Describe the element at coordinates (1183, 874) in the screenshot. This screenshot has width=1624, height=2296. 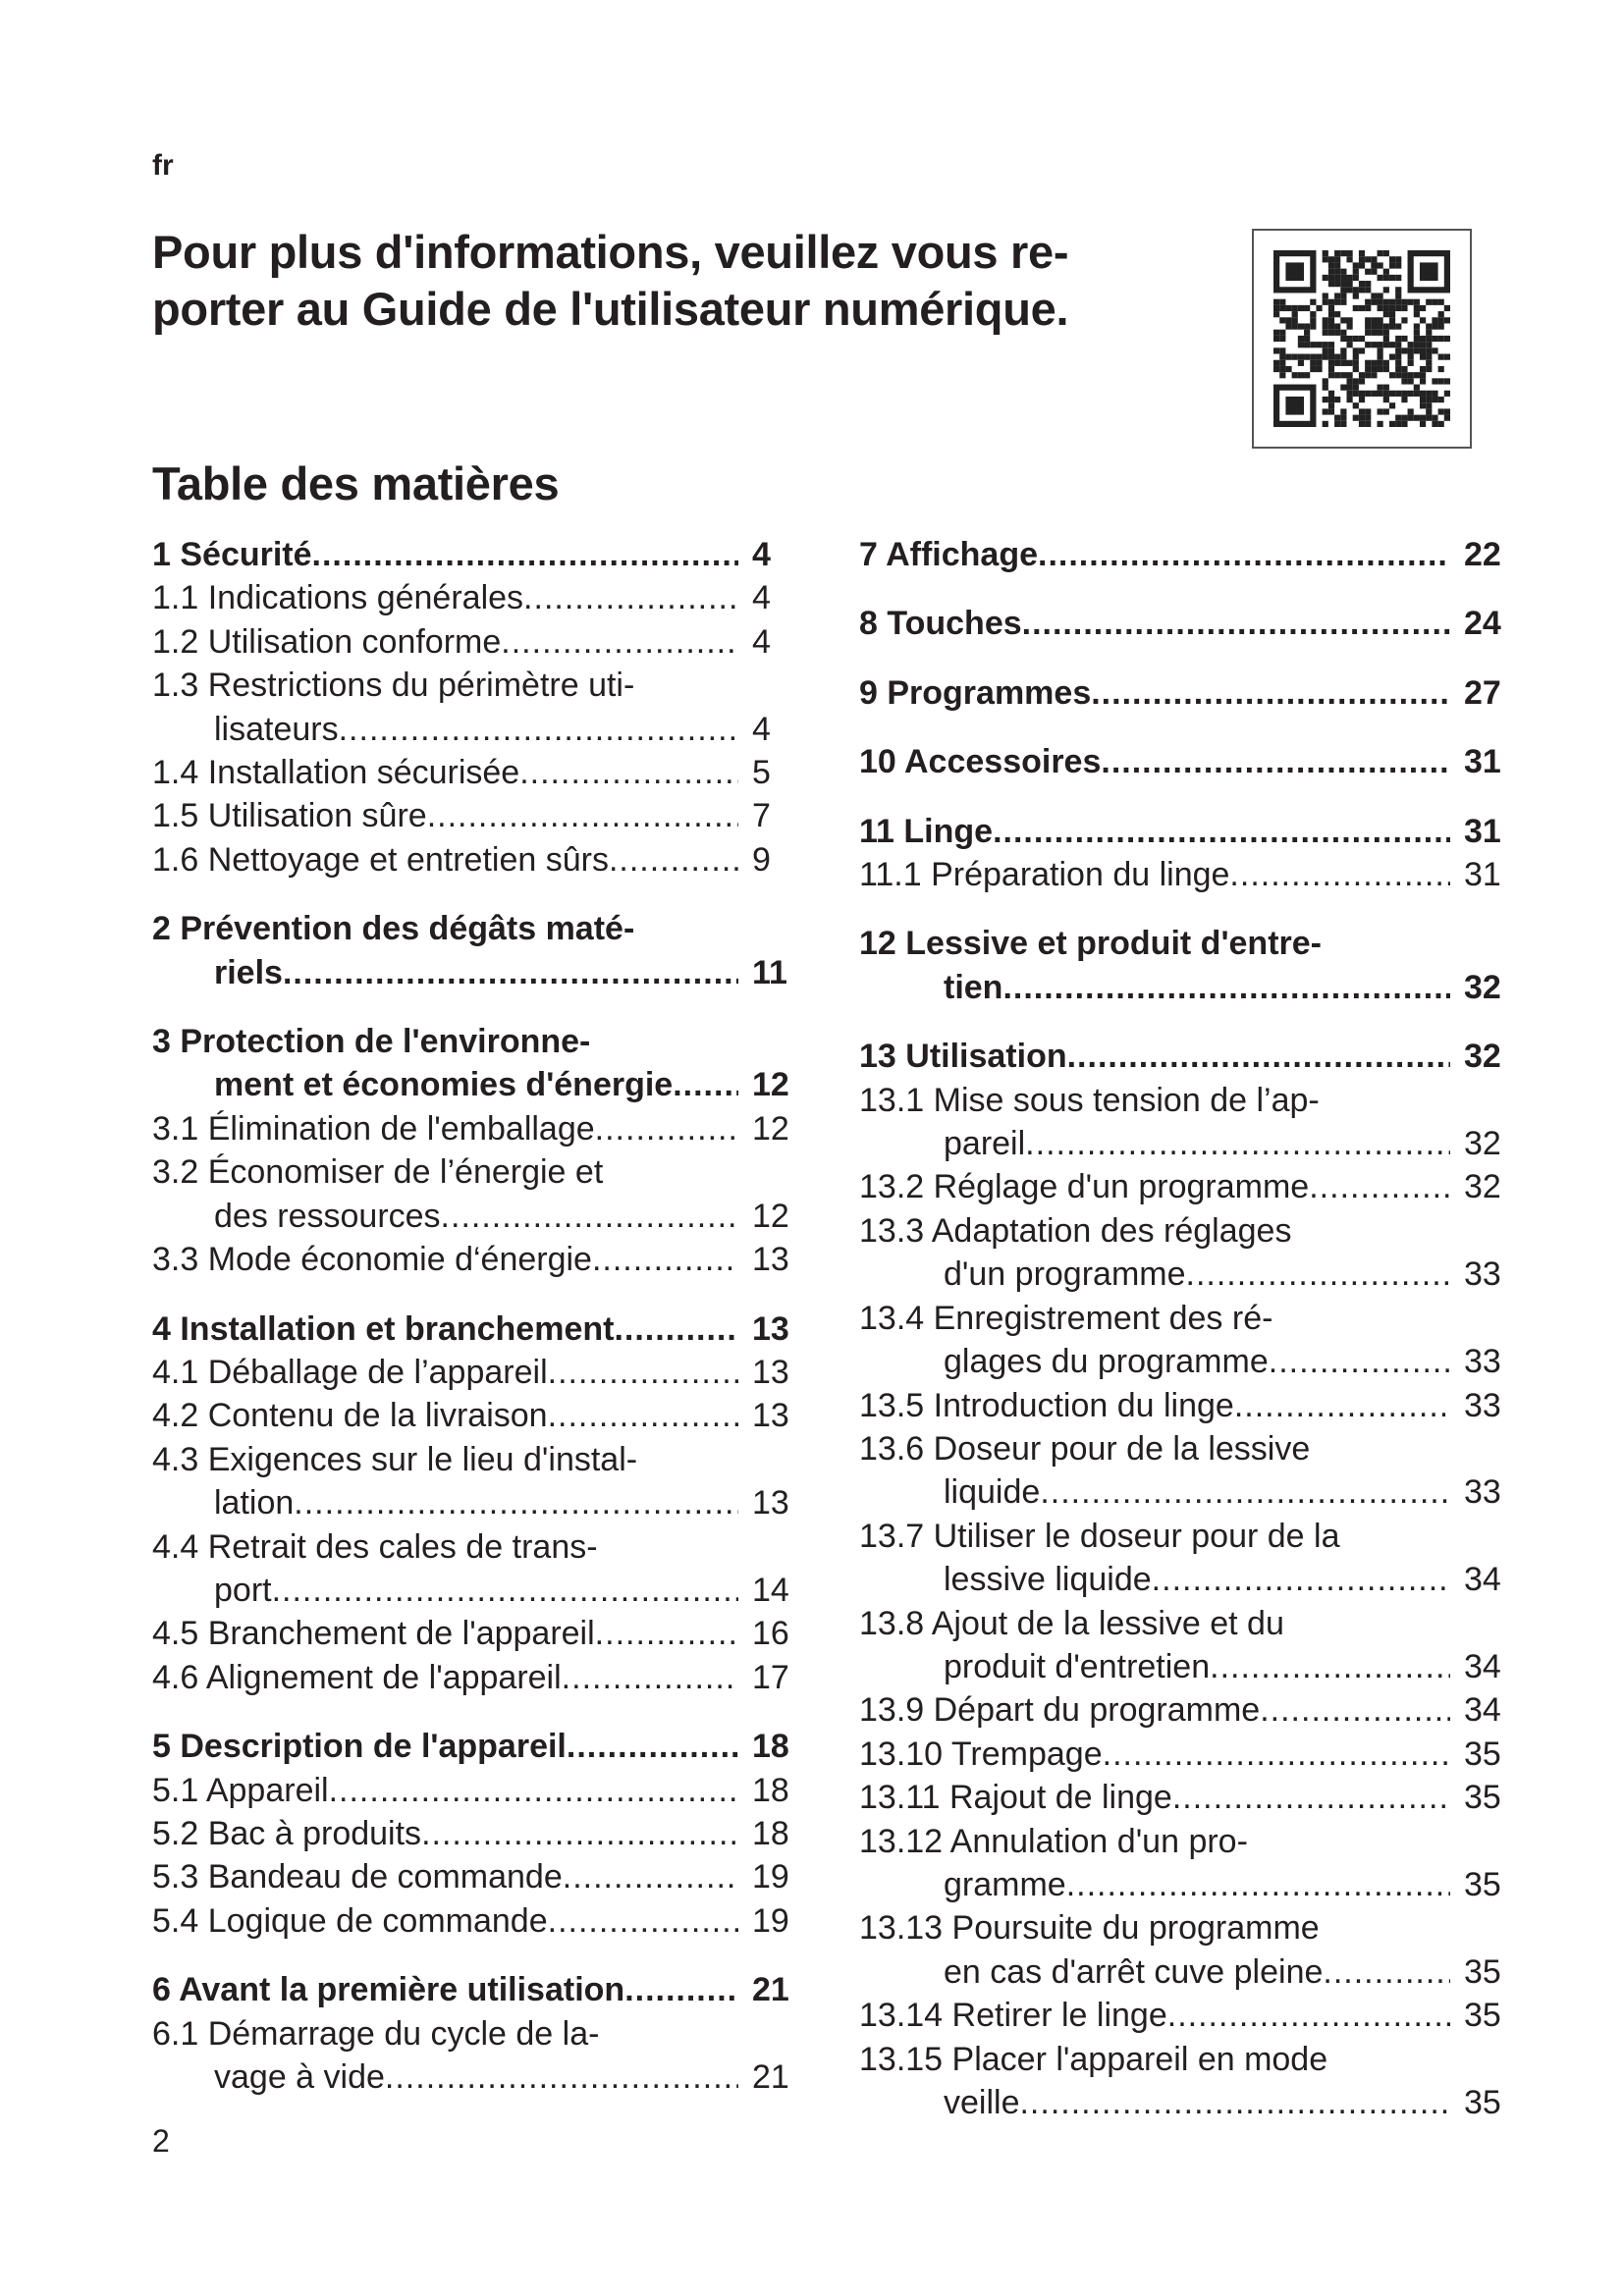
I see `toc-subsection-entry: 11.1 Préparation du linge 31` at that location.